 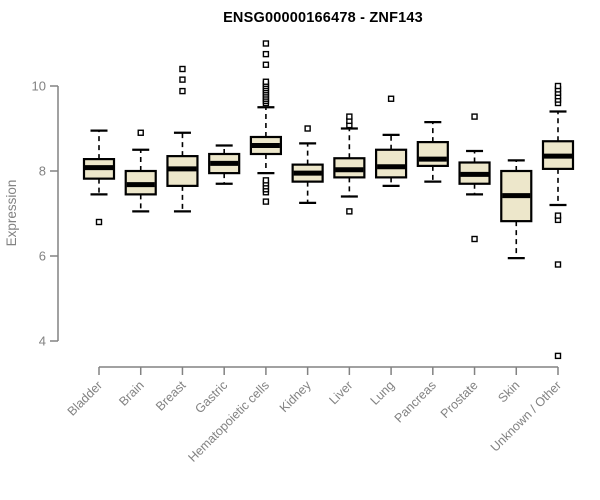 What do you see at coordinates (228, 421) in the screenshot?
I see `x-tick-label: Hematopoietic cells` at bounding box center [228, 421].